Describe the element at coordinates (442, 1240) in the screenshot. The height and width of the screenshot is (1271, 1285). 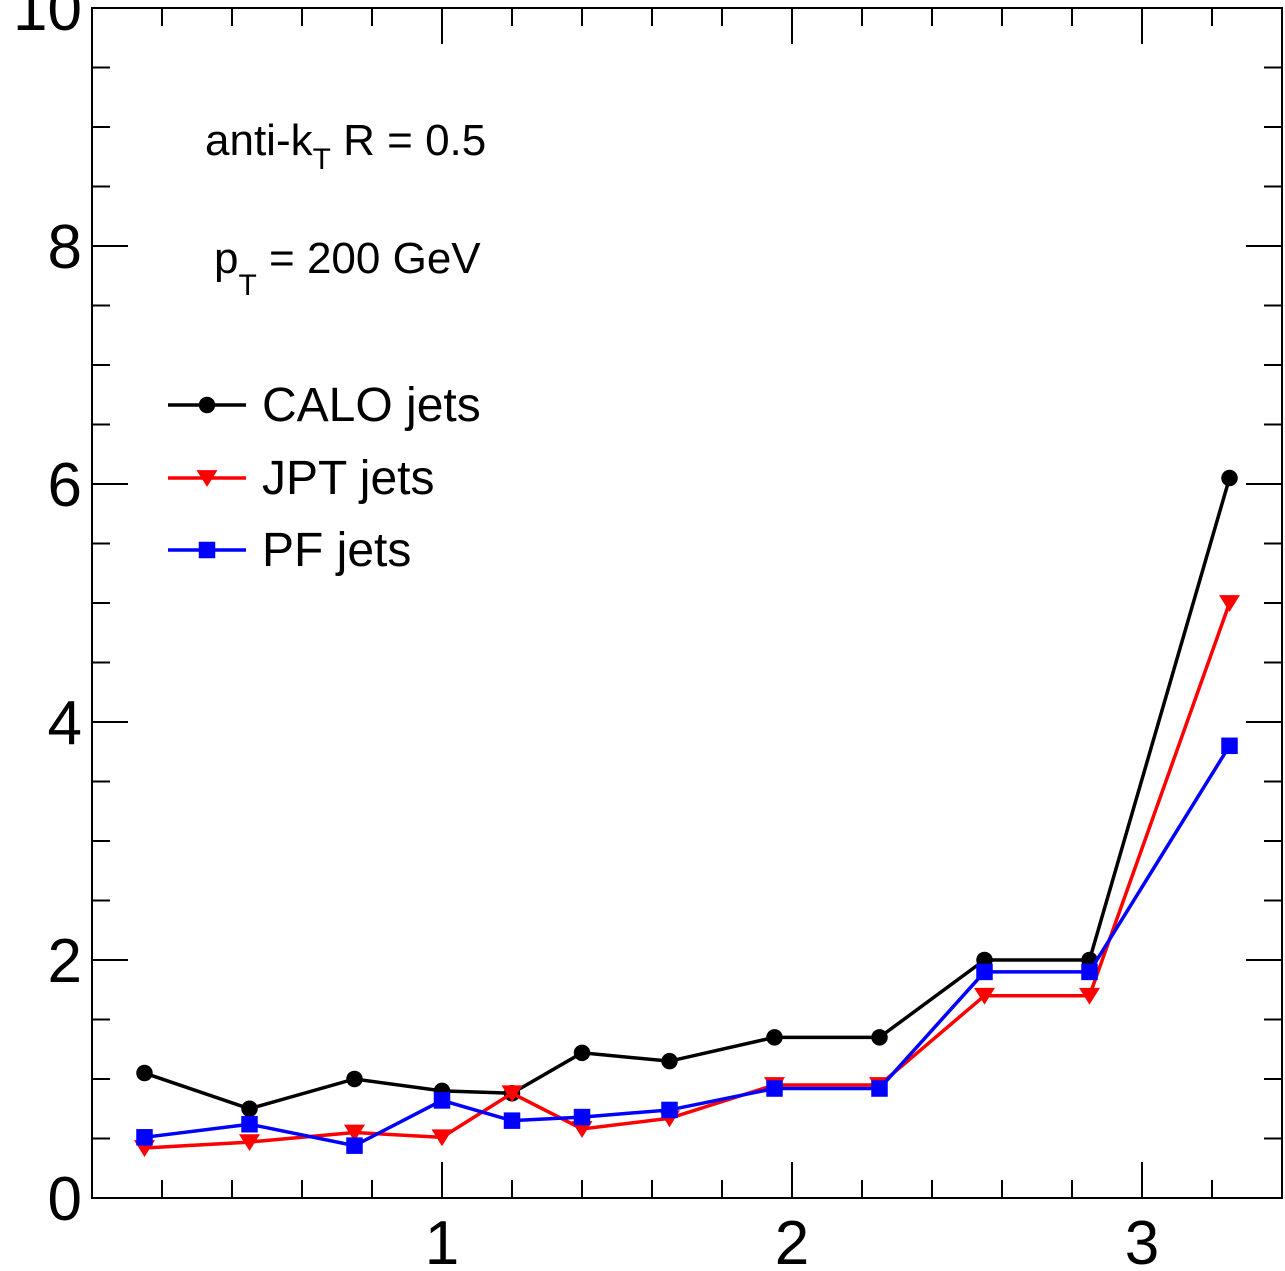
I see `x-tick-label: 1` at that location.